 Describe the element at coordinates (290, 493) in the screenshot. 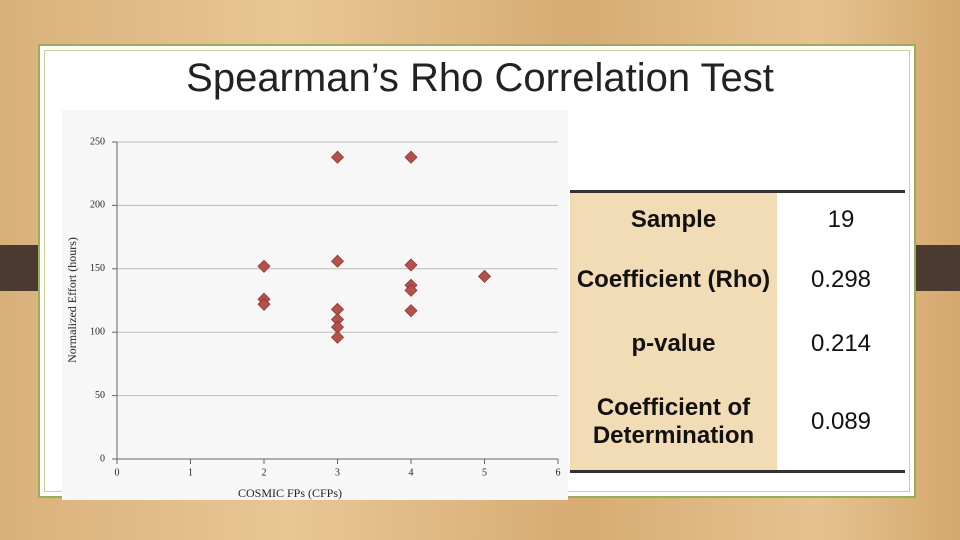

I see `x-axis-label: COSMIC FPs (CFPs)` at that location.